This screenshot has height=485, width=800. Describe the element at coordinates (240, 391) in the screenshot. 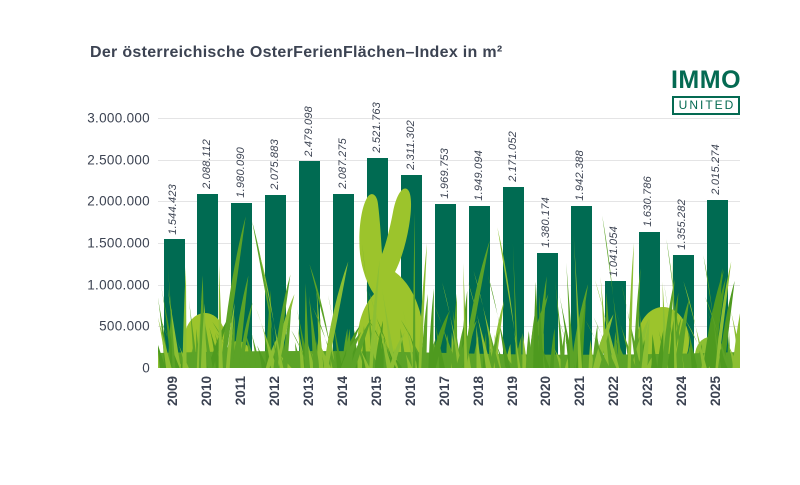

I see `x-tick-label-2011: 2011` at that location.